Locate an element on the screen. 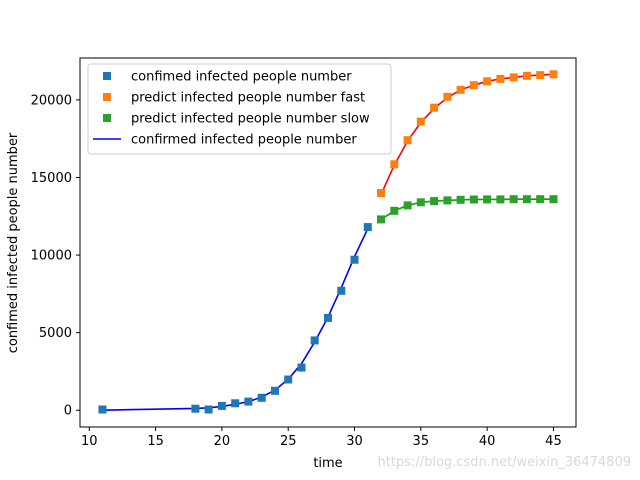 This screenshot has width=640, height=480. x-tick-label-7: 45 is located at coordinates (553, 441).